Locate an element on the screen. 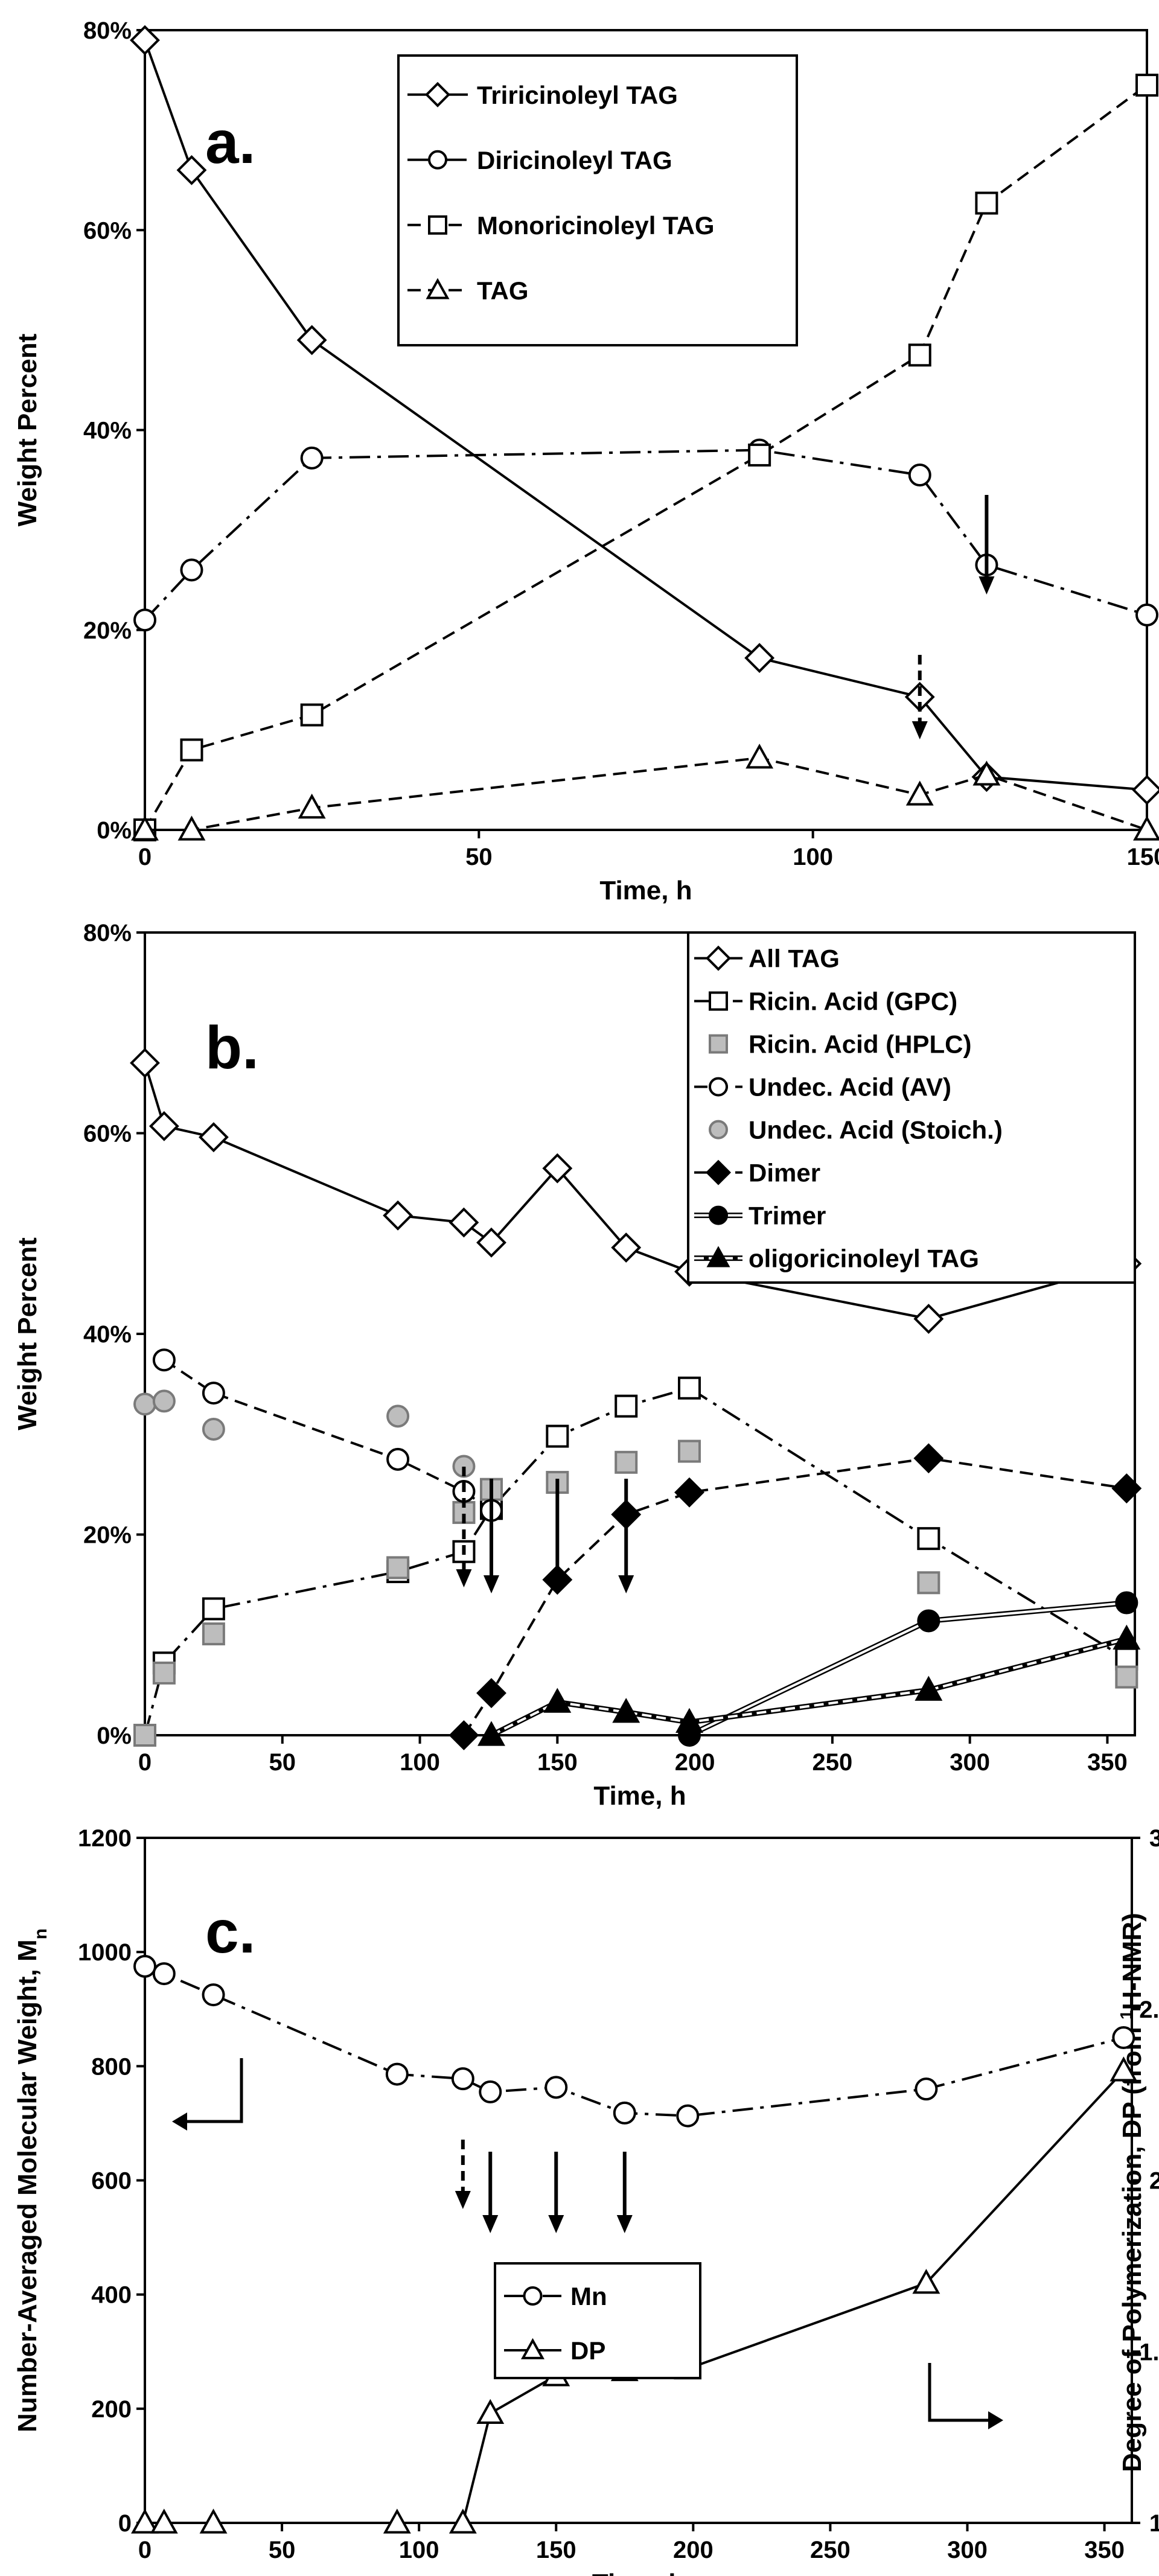  series-line-1-7-outer is located at coordinates (809, 1687).